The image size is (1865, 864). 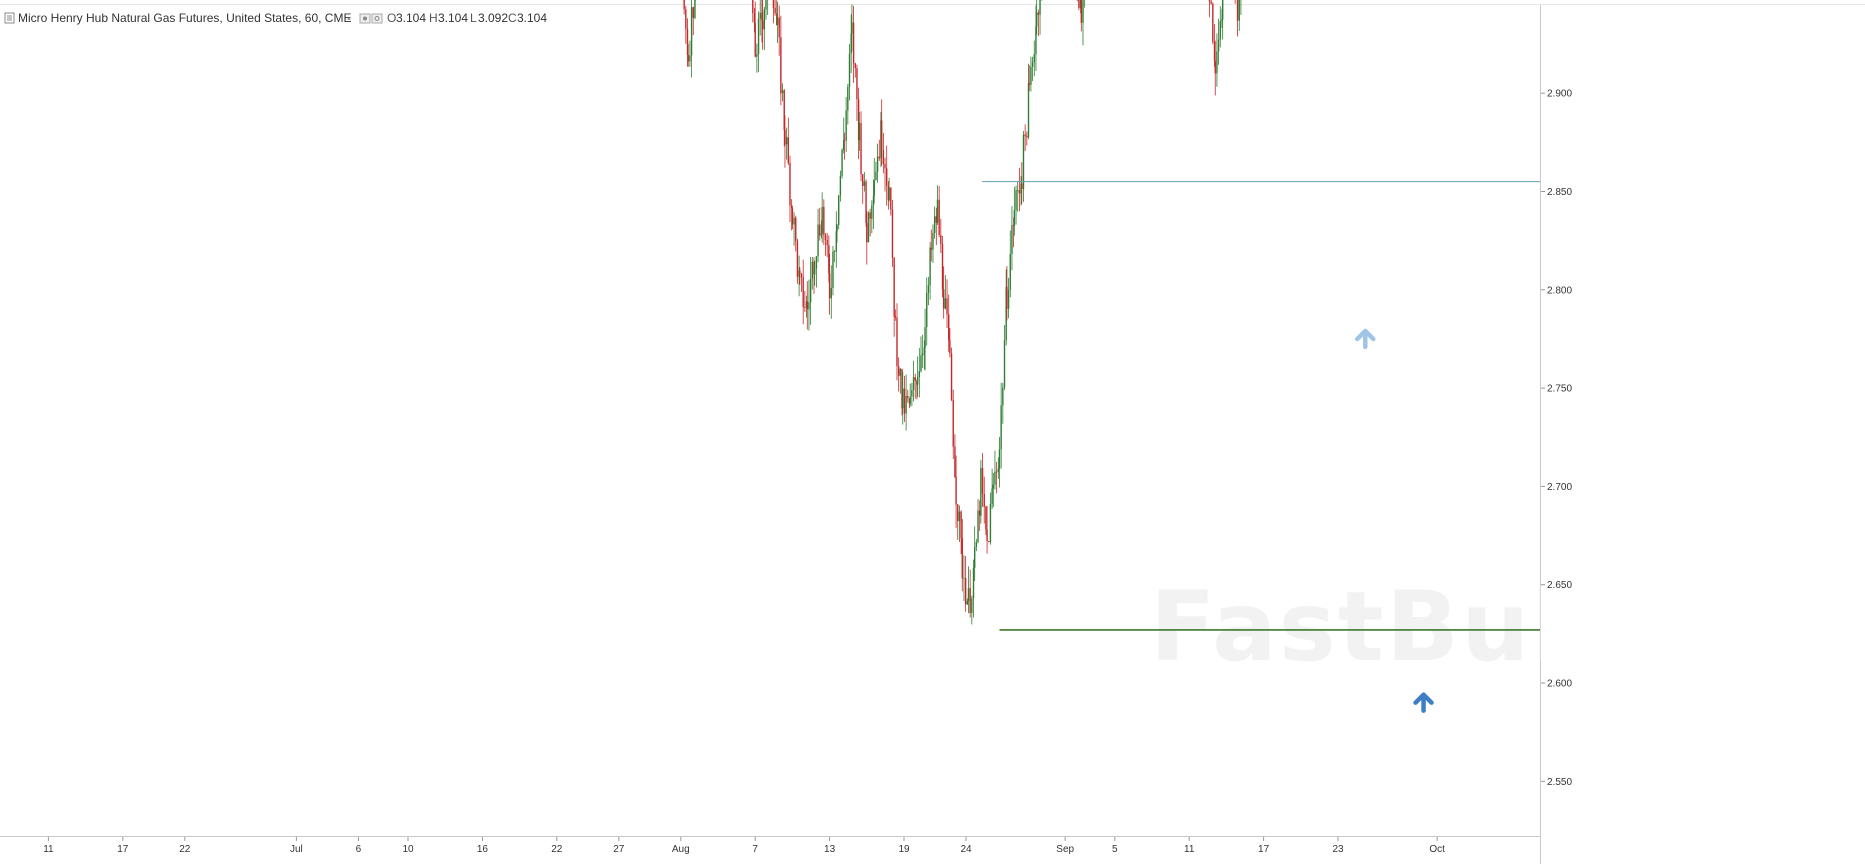 What do you see at coordinates (453, 18) in the screenshot?
I see `ohlc-high-value: 3.104` at bounding box center [453, 18].